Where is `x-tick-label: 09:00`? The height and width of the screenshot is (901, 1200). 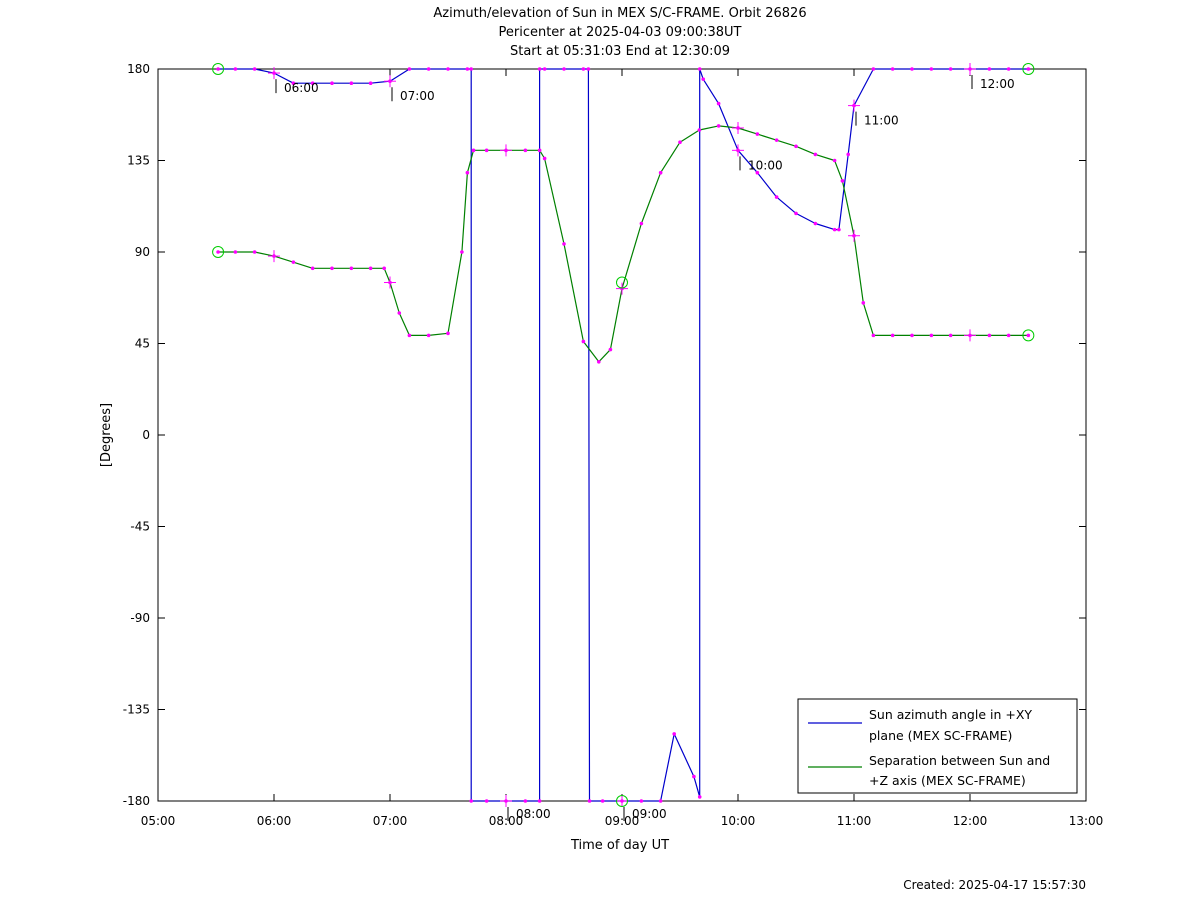 x-tick-label: 09:00 is located at coordinates (622, 821).